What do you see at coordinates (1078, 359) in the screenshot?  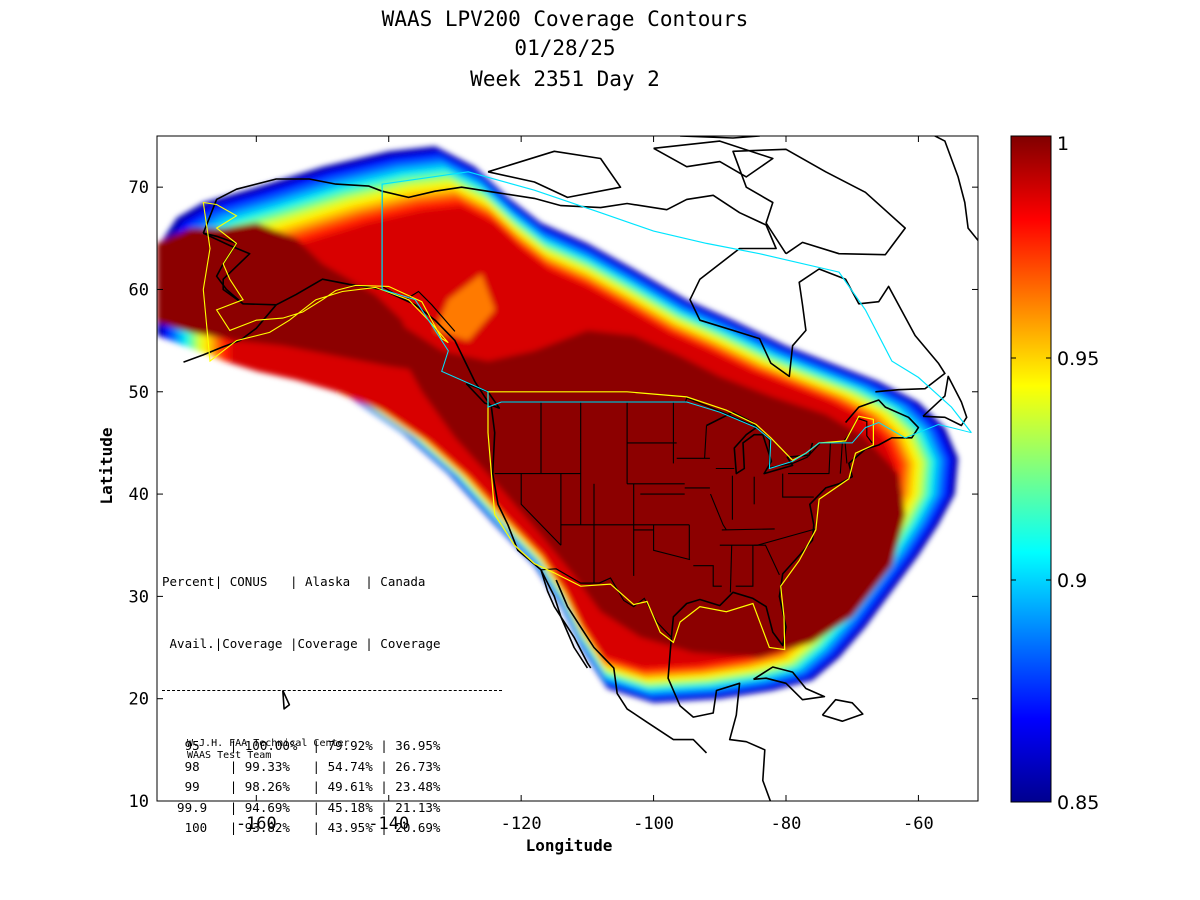 I see `colorbar-tick-label: 0.95` at bounding box center [1078, 359].